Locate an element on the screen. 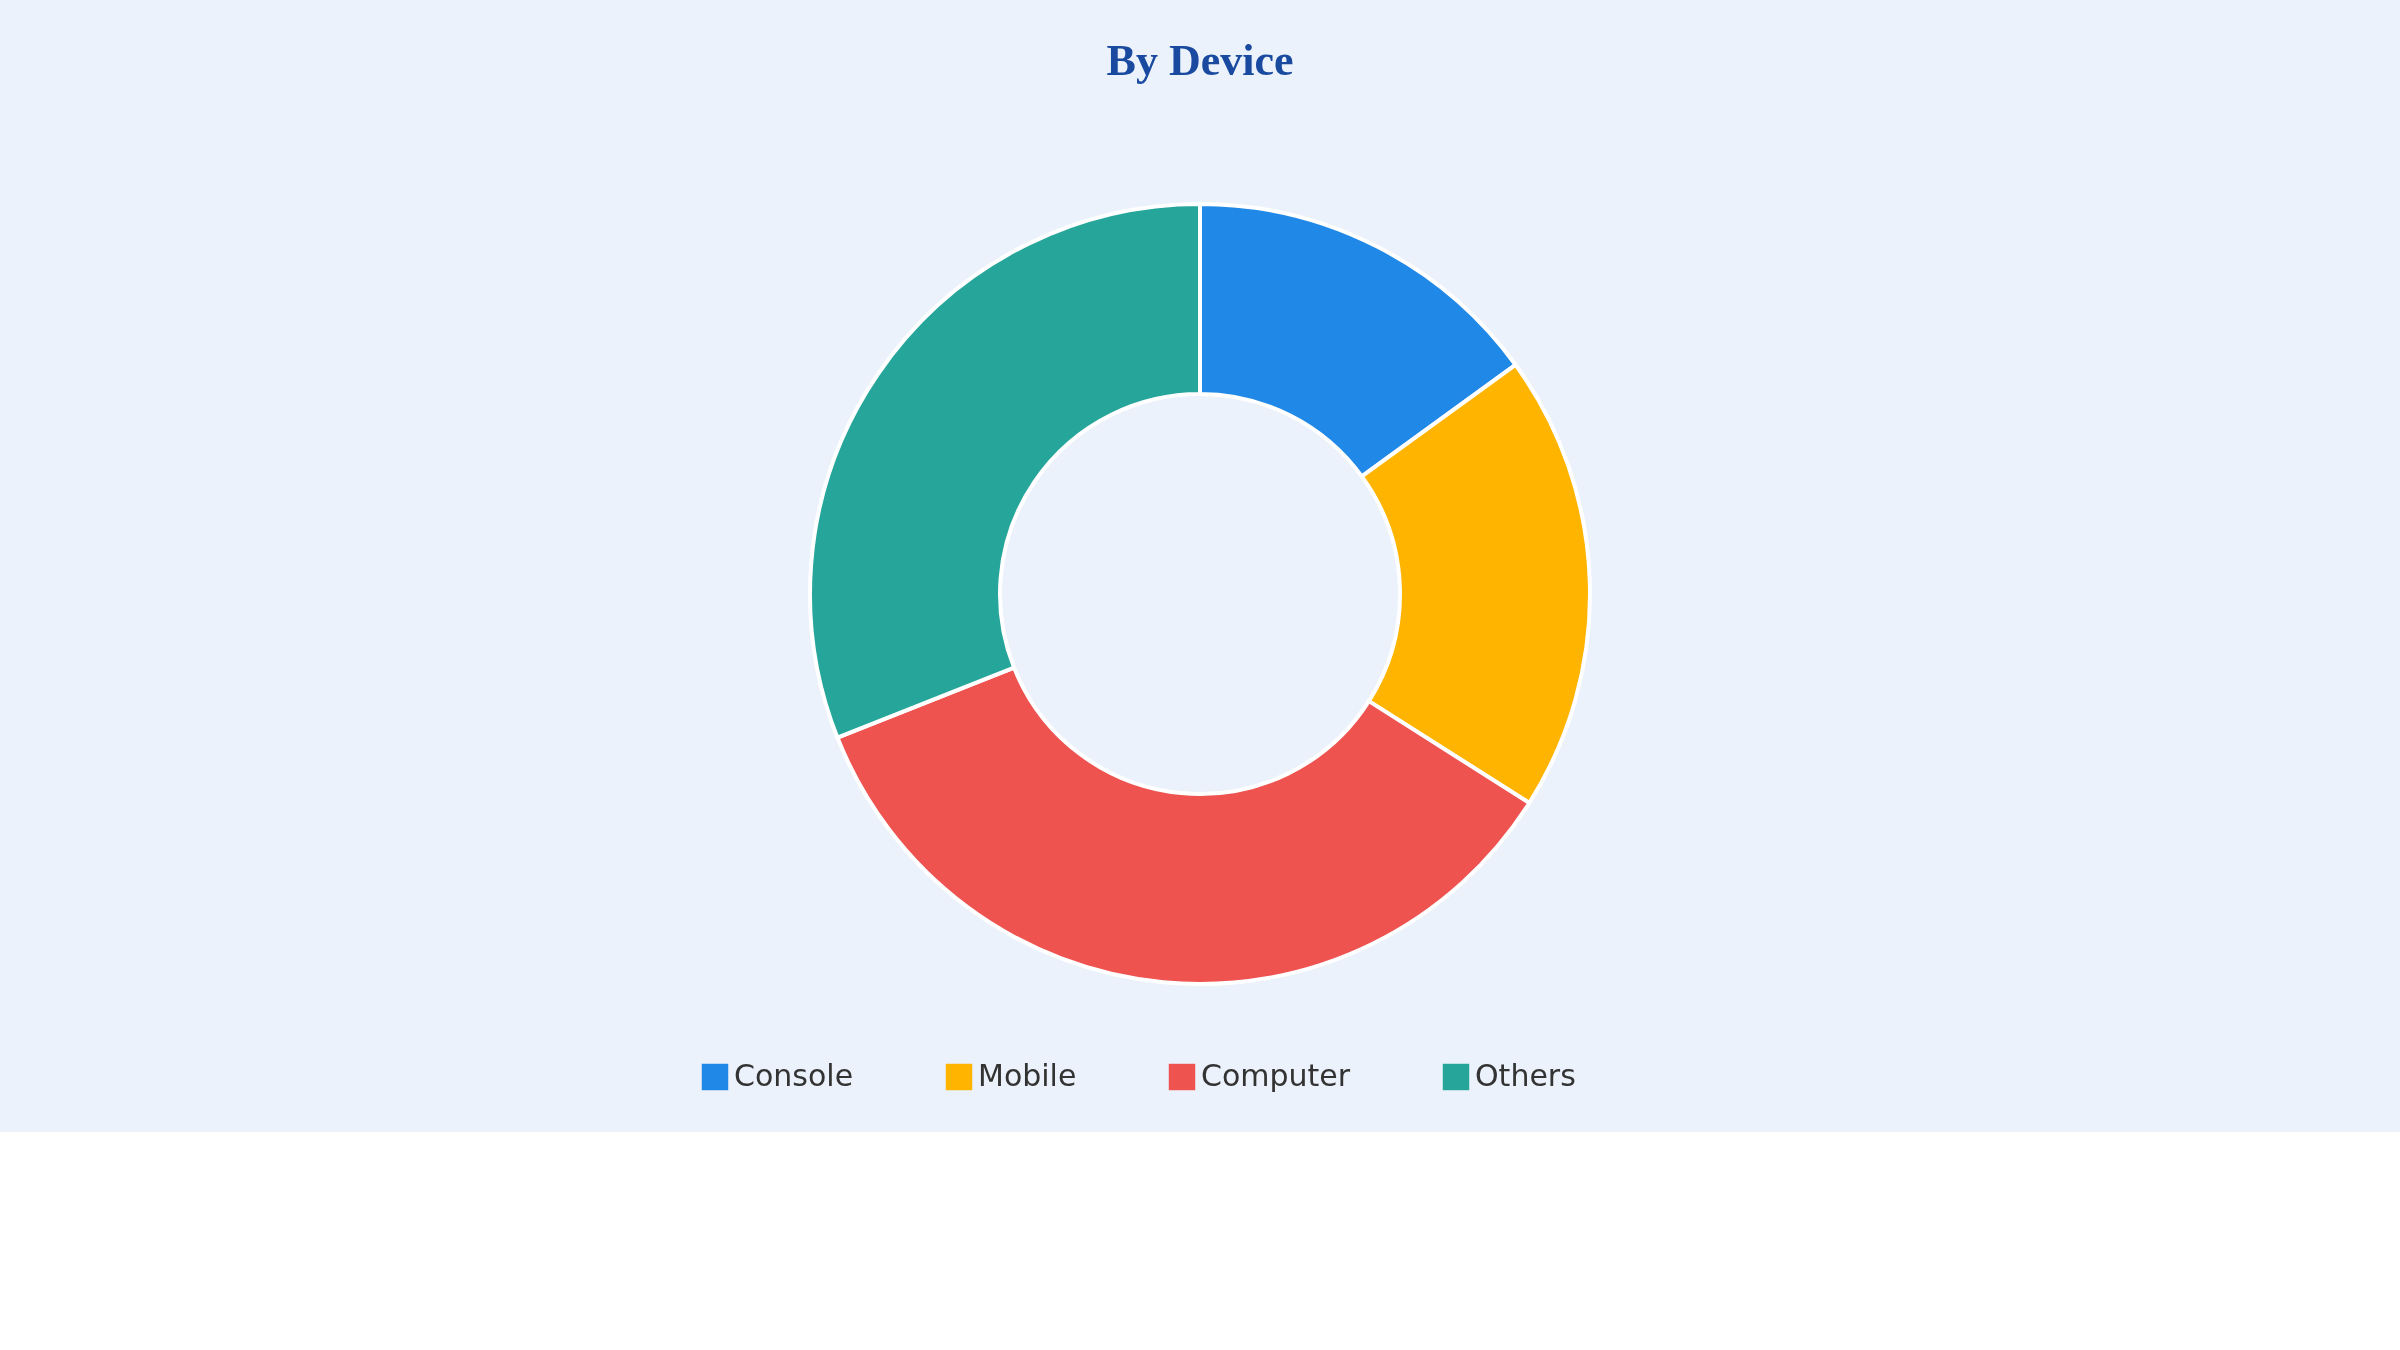 Image resolution: width=2400 pixels, height=1350 pixels. chart-title: By Device is located at coordinates (1200, 60).